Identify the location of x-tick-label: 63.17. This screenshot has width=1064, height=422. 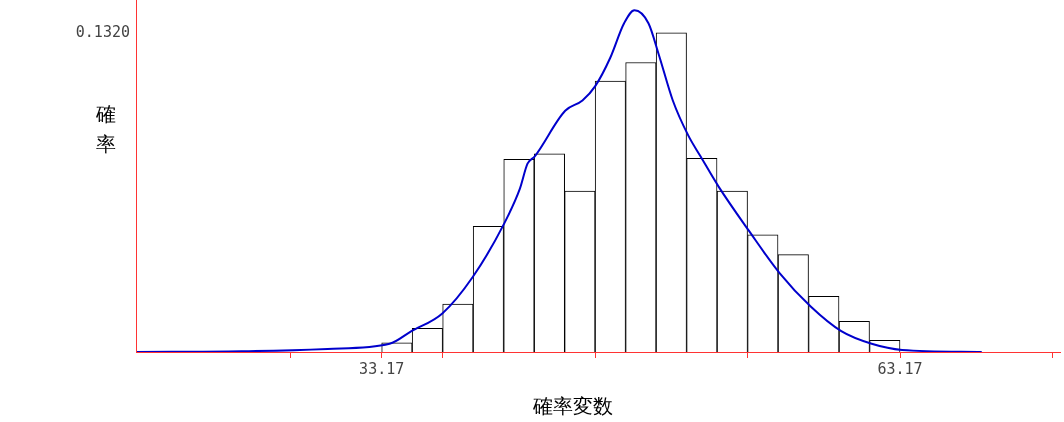
(900, 368).